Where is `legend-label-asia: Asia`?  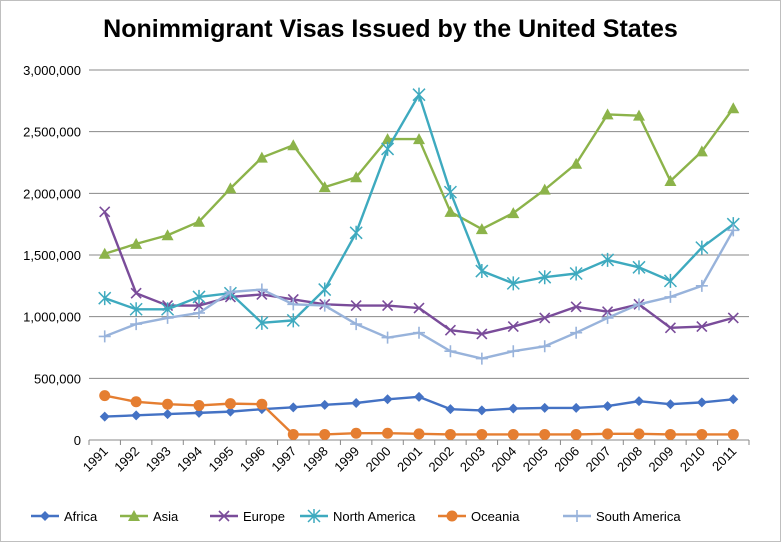 legend-label-asia: Asia is located at coordinates (166, 516).